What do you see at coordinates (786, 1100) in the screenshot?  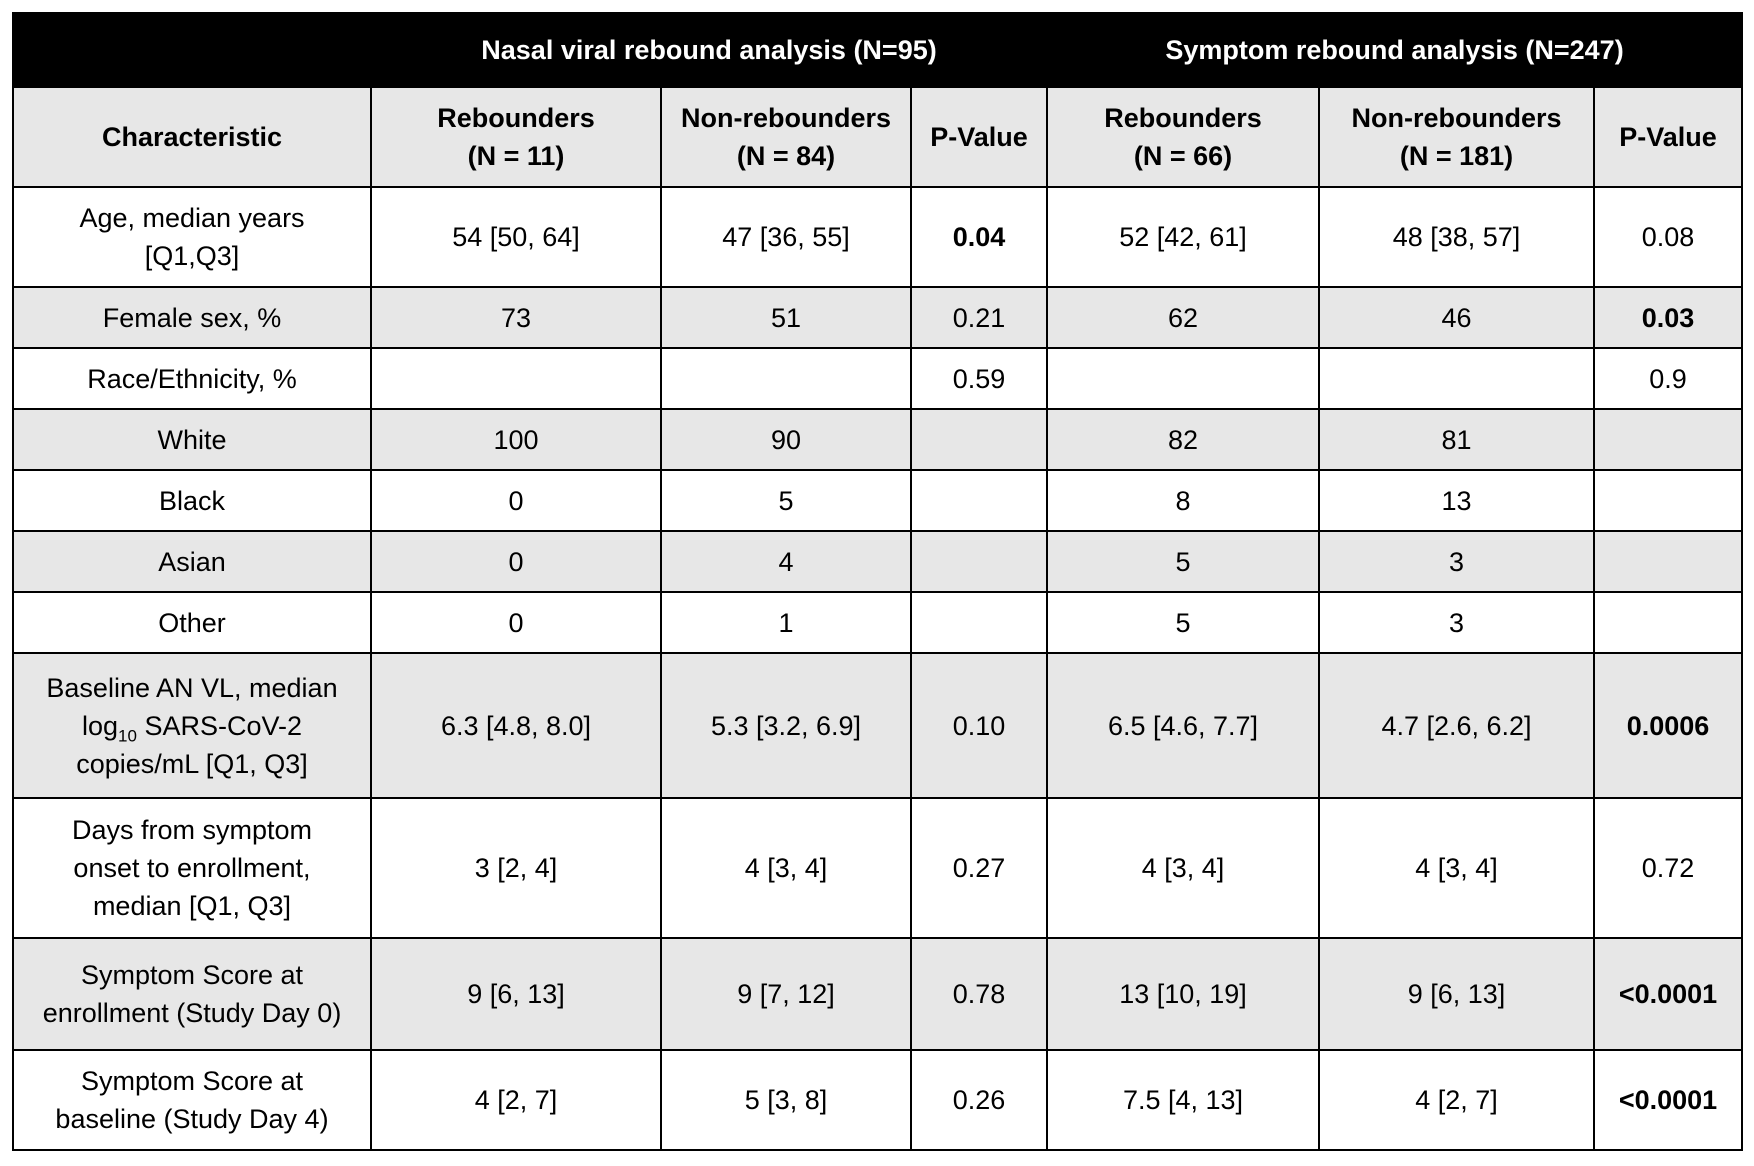 I see `cell-nasal-non-rebounders: 5 [3, 8]` at bounding box center [786, 1100].